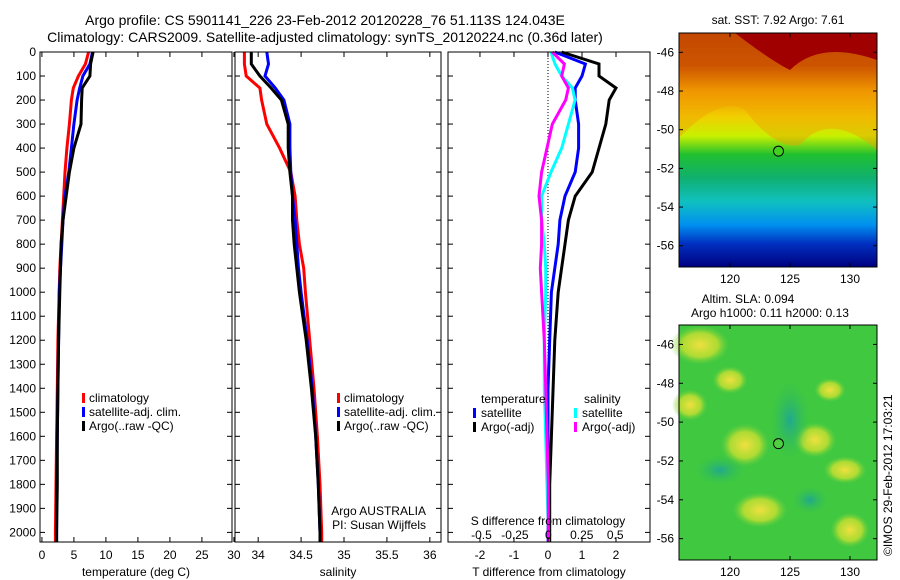  Describe the element at coordinates (22, 364) in the screenshot. I see `y-tick-label: 1300` at that location.